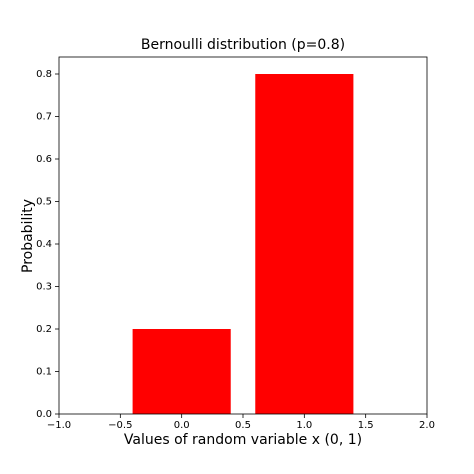 The image size is (474, 474). I want to click on y-tick-label: 0.3, so click(44, 287).